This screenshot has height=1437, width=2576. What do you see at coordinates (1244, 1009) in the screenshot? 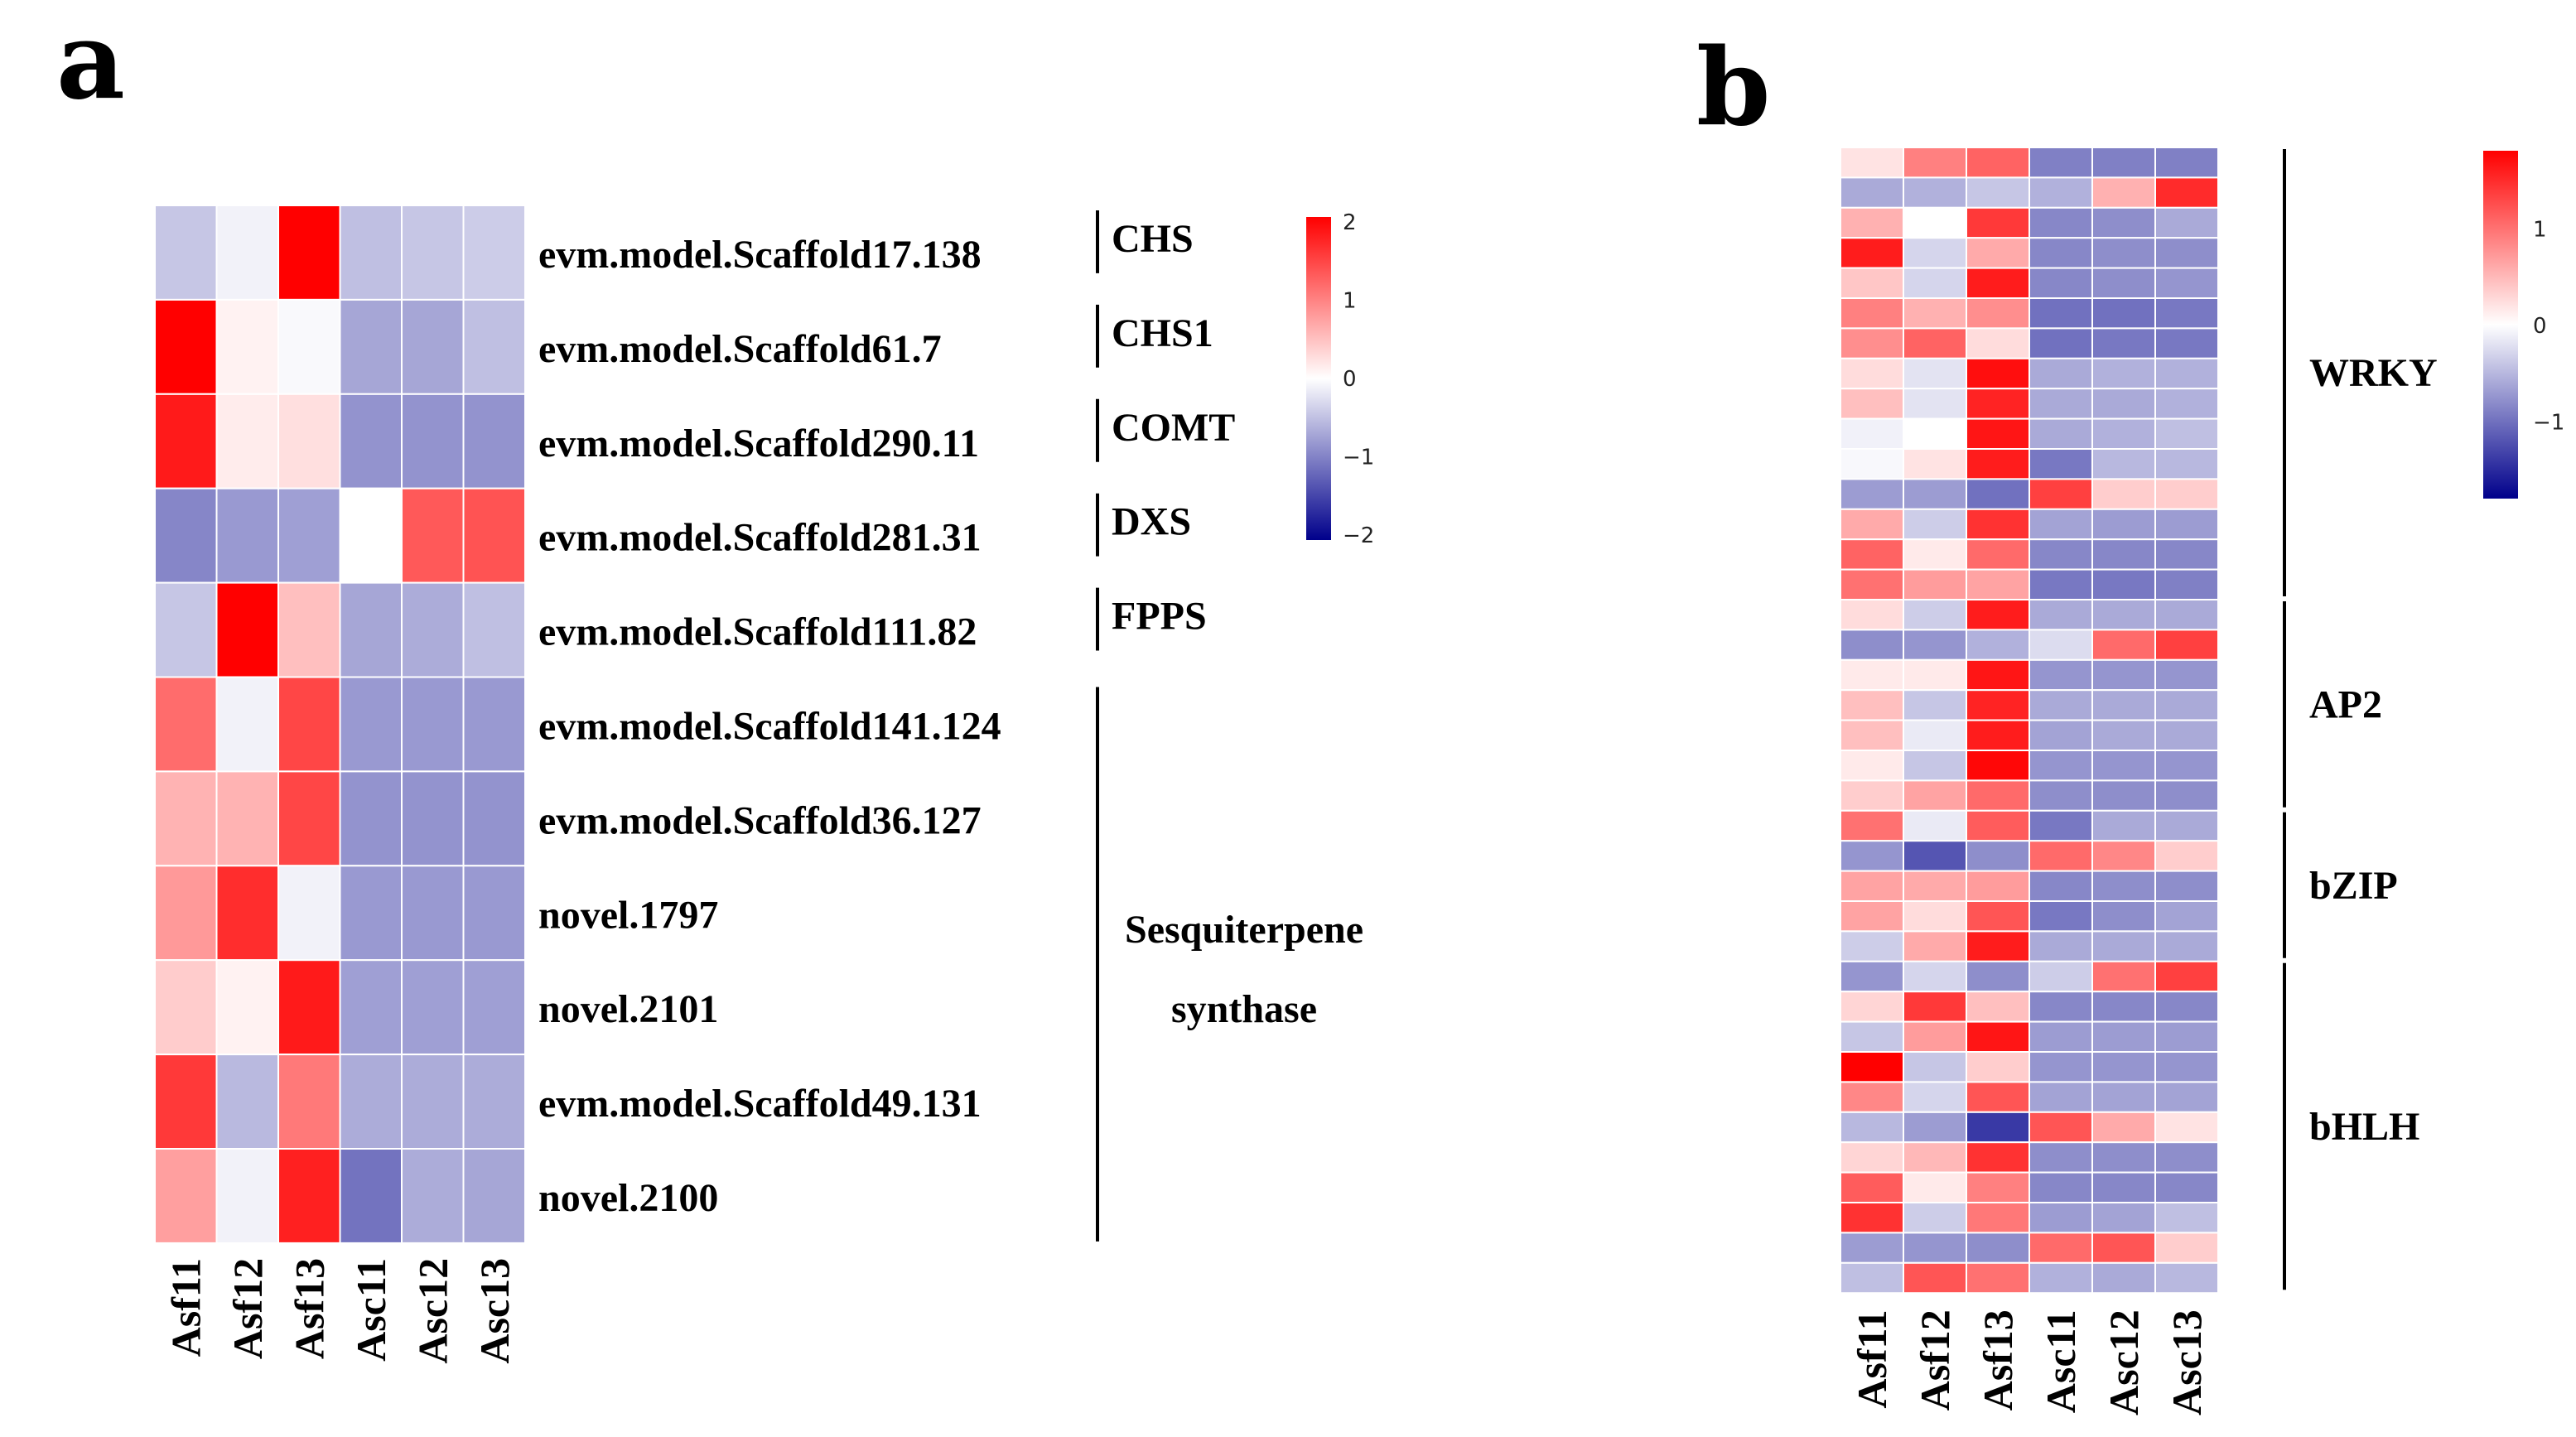
I see `heatmap-a-group-label: synthase` at bounding box center [1244, 1009].